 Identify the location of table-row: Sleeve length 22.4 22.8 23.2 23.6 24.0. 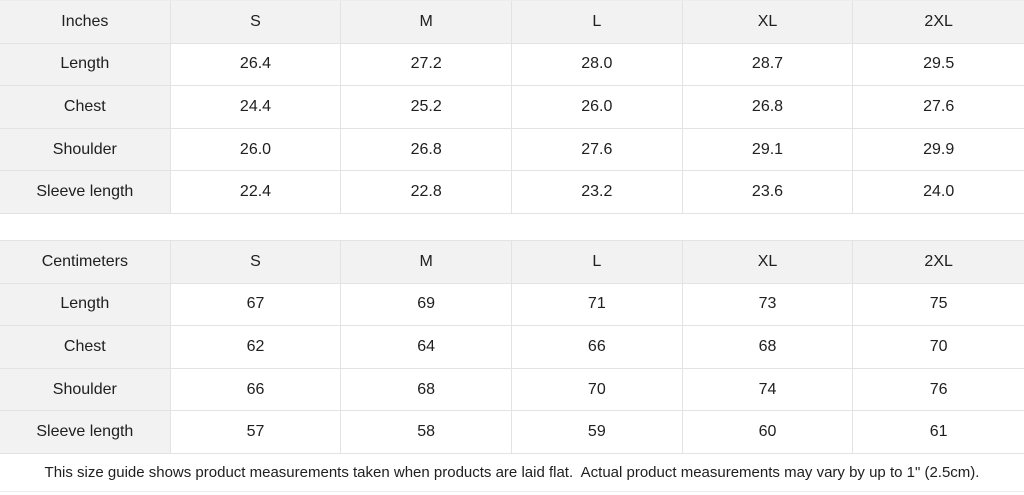
(512, 192).